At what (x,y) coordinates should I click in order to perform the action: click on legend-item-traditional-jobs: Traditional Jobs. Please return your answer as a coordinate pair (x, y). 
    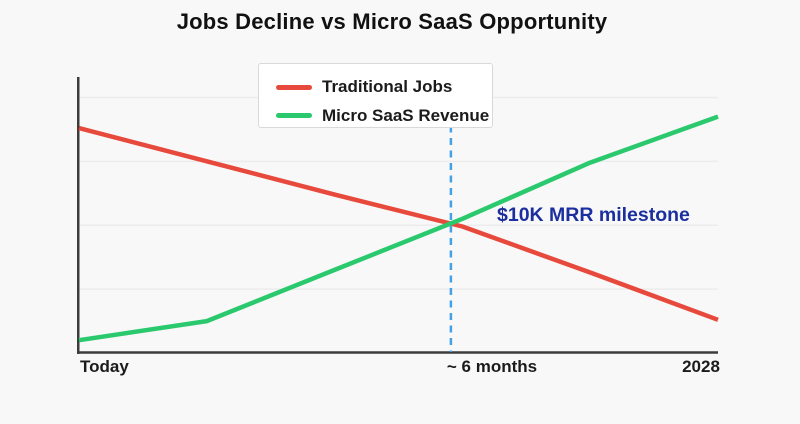
    Looking at the image, I should click on (384, 87).